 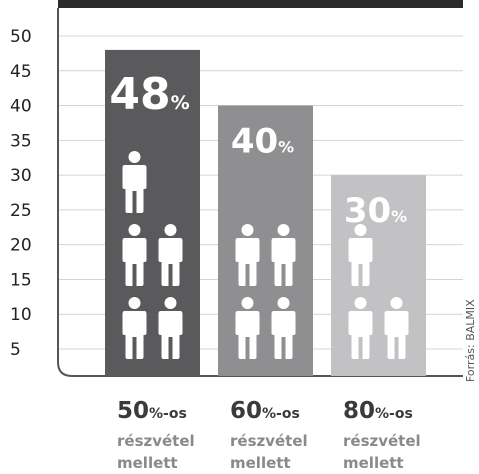 I want to click on y-tick-label: 50, so click(x=21, y=37).